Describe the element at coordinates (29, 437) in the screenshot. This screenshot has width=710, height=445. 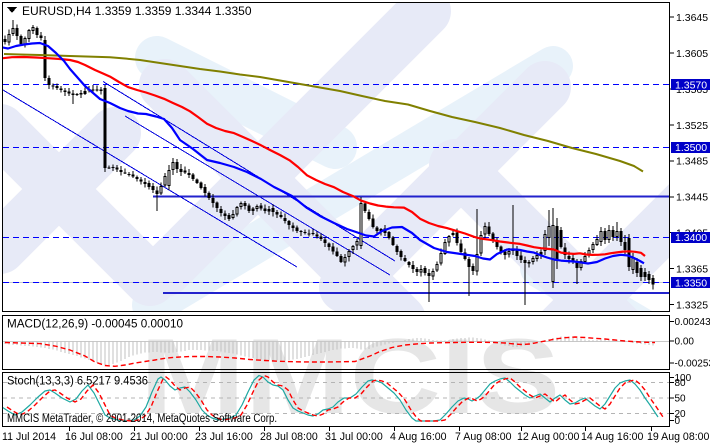
I see `svg-text: 11 Jul 2014` at that location.